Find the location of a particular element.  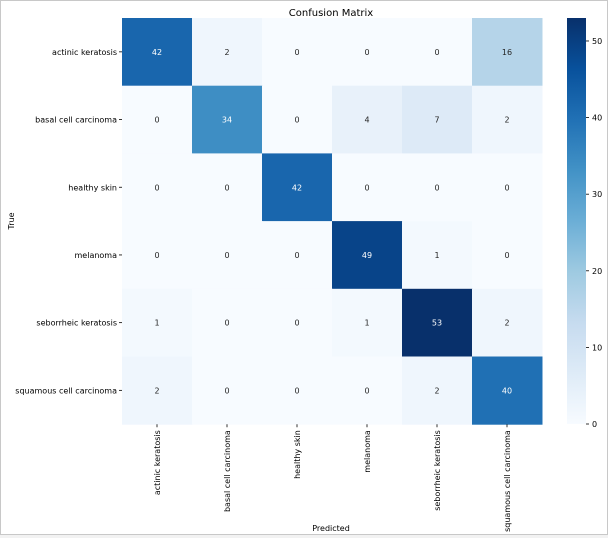

cell-value-label: 34 is located at coordinates (227, 120).